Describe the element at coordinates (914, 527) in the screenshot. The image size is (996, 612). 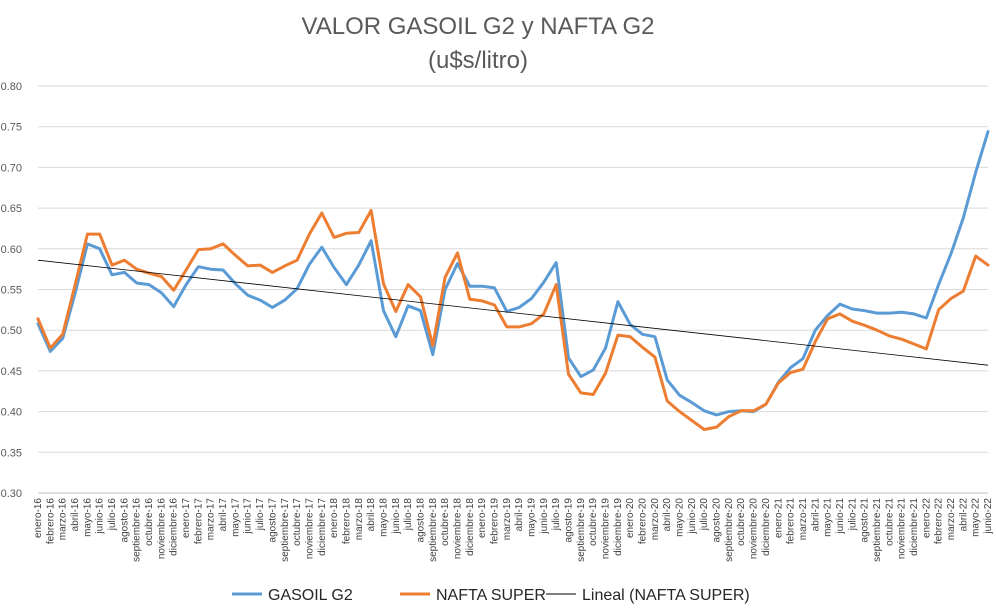
I see `x-tick-label: diciembre-21` at that location.